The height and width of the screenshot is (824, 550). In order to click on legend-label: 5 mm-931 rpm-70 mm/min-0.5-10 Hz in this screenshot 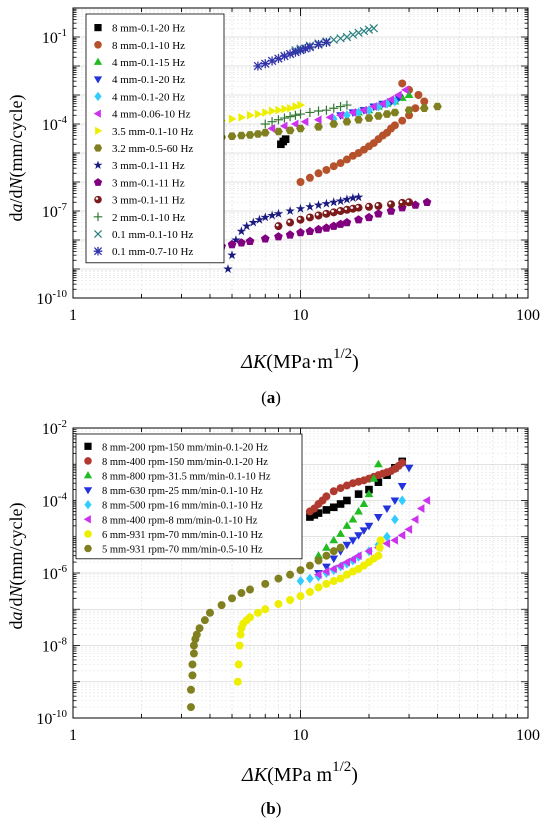, I will do `click(182, 550)`.